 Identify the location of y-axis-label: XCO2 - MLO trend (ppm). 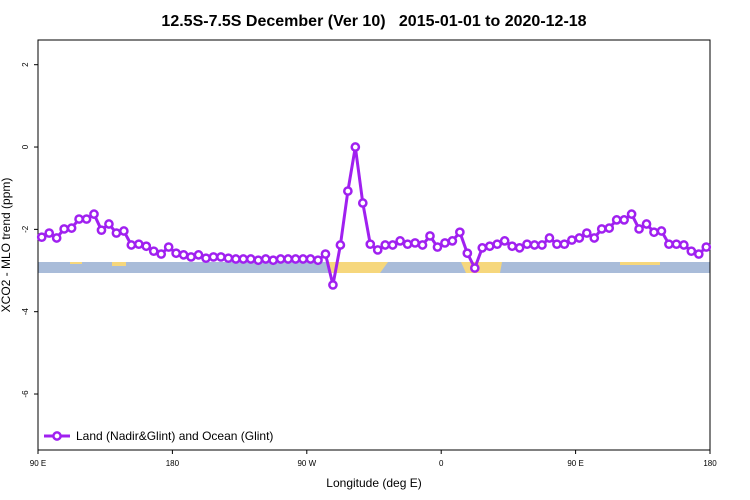
(6, 245).